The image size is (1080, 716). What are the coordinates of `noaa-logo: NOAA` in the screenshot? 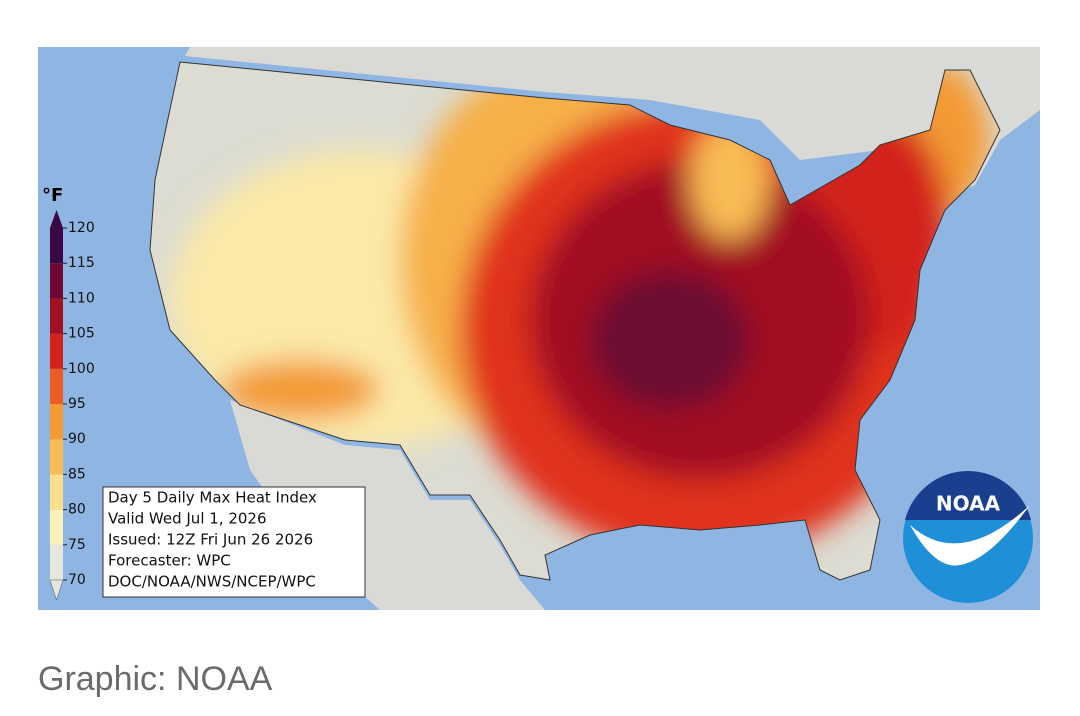 It's located at (968, 536).